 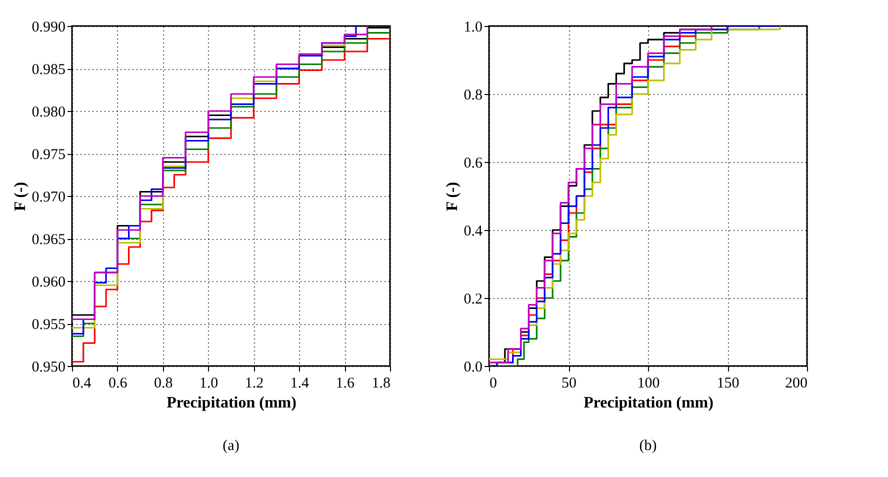 I want to click on y-tick-label: 0.8, so click(x=473, y=96).